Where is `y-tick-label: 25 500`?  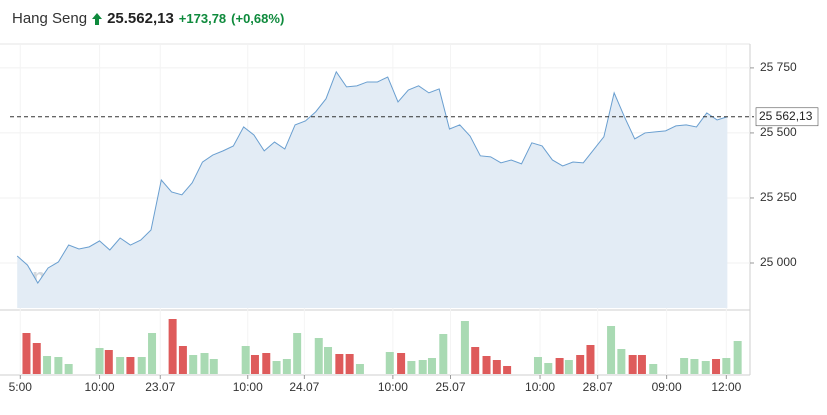
y-tick-label: 25 500 is located at coordinates (778, 132).